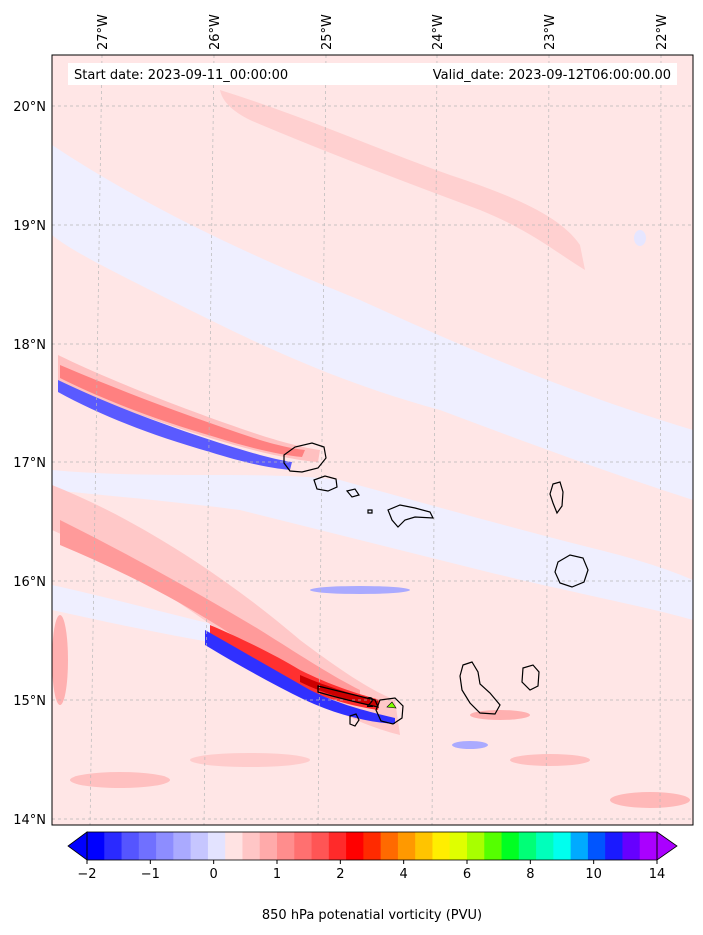 This screenshot has width=703, height=935. Describe the element at coordinates (175, 425) in the screenshot. I see `negative-pv-filament-north` at that location.